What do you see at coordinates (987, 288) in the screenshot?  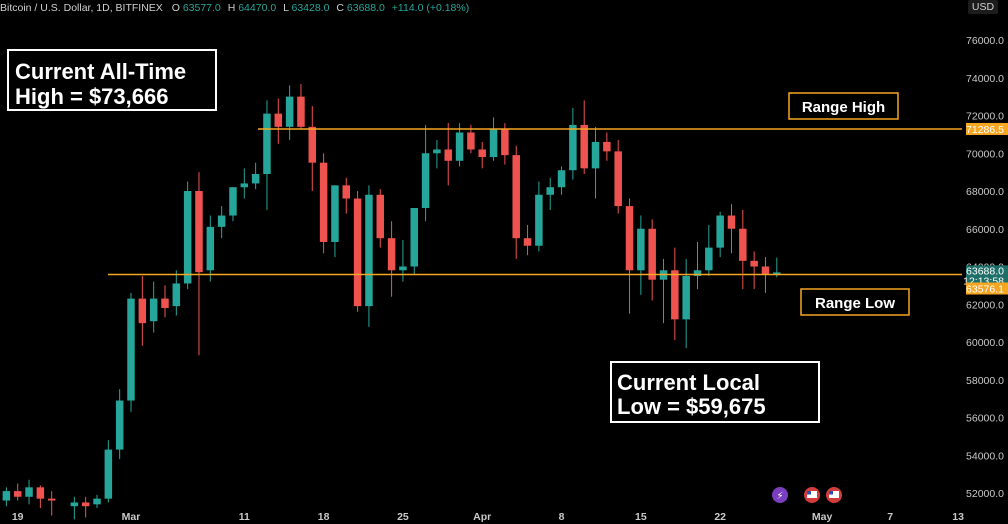 I see `range-low-price-tag-bg` at bounding box center [987, 288].